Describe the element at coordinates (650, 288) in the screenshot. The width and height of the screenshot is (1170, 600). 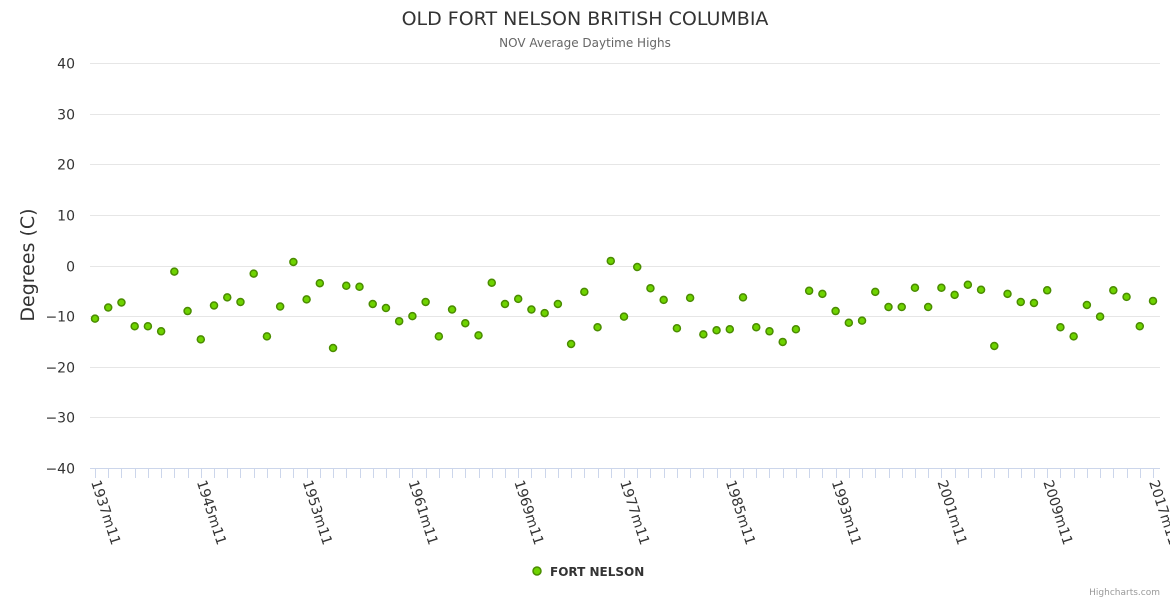
I see `data-point: 1979m11: -4.5` at that location.